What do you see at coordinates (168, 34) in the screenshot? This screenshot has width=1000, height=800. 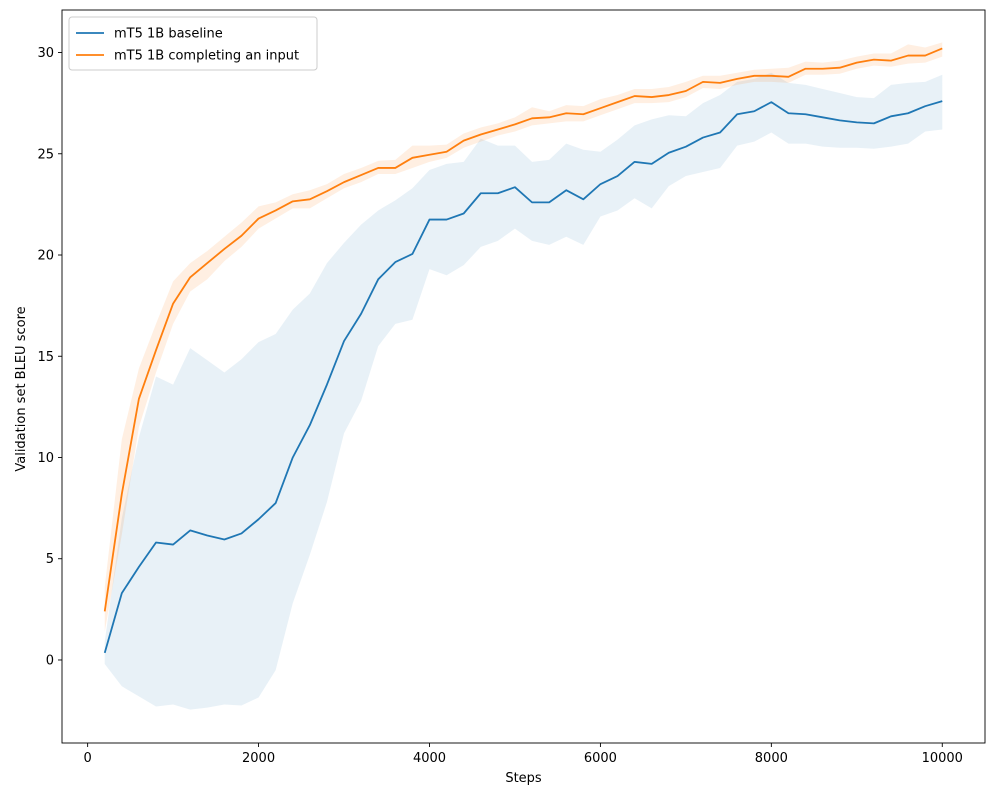 I see `legend-label-0: mT5 1B baseline` at bounding box center [168, 34].